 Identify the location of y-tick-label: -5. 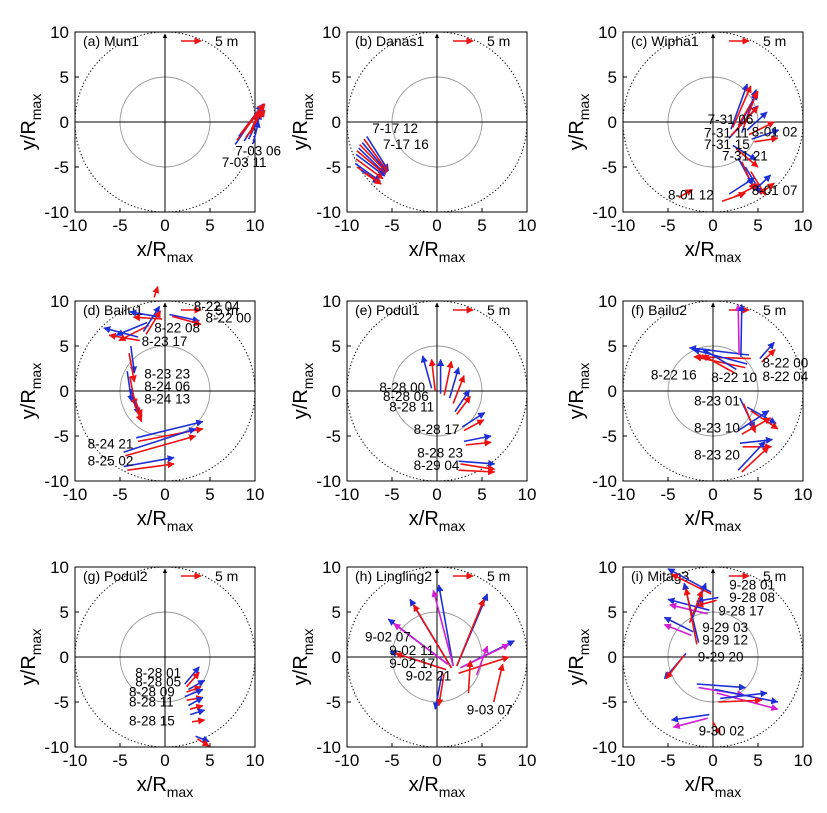
(61, 167).